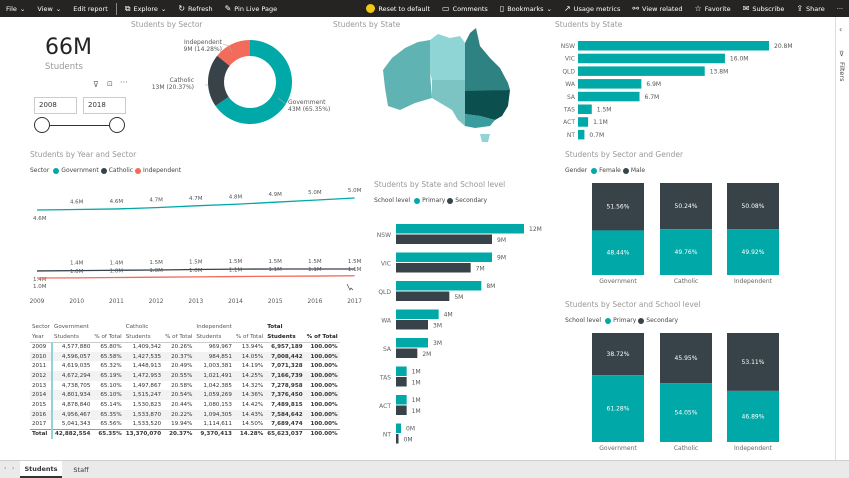 This screenshot has width=849, height=478. I want to click on tab-scroll-left-icon: ‹, so click(5, 468).